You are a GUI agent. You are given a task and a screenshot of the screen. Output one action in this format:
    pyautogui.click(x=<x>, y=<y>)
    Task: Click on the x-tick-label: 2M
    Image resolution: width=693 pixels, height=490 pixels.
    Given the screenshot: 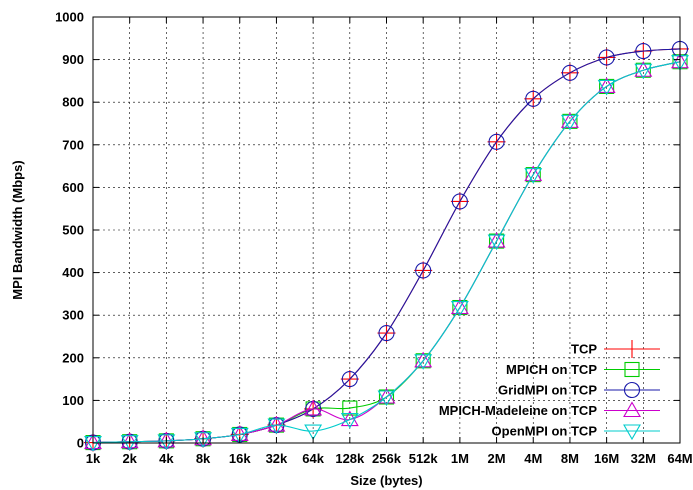 What is the action you would take?
    pyautogui.click(x=497, y=458)
    